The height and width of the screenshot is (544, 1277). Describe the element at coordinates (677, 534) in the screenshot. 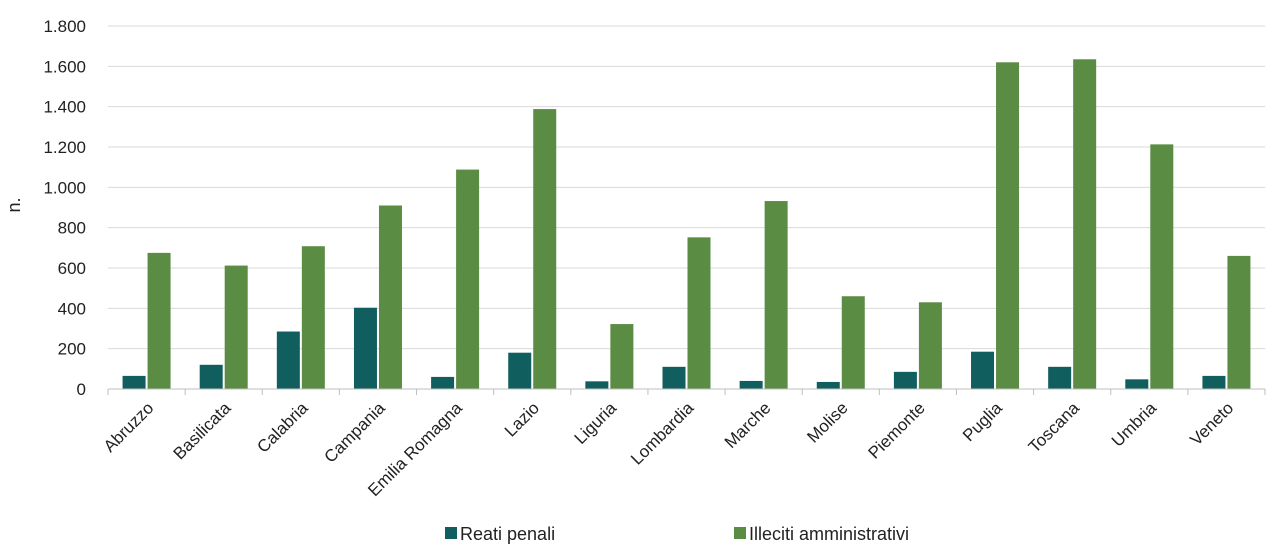

I see `legend: Reati penali Illeciti amministrativi` at that location.